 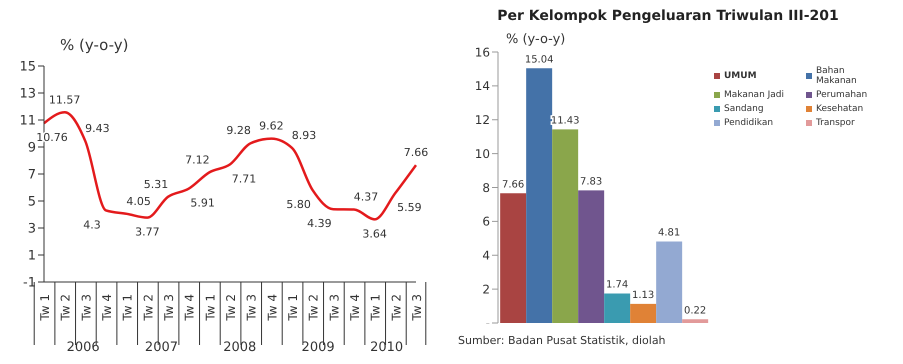 What do you see at coordinates (271, 126) in the screenshot?
I see `text: 9.62` at bounding box center [271, 126].